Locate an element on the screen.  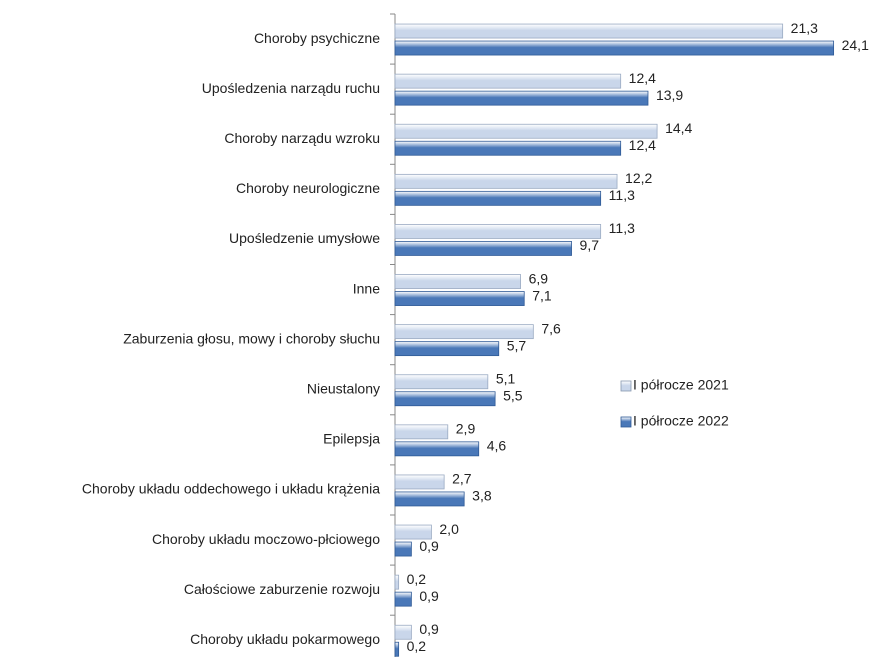
category-label: Zaburzenia głosu, mowy i choroby słuchu is located at coordinates (251, 338).